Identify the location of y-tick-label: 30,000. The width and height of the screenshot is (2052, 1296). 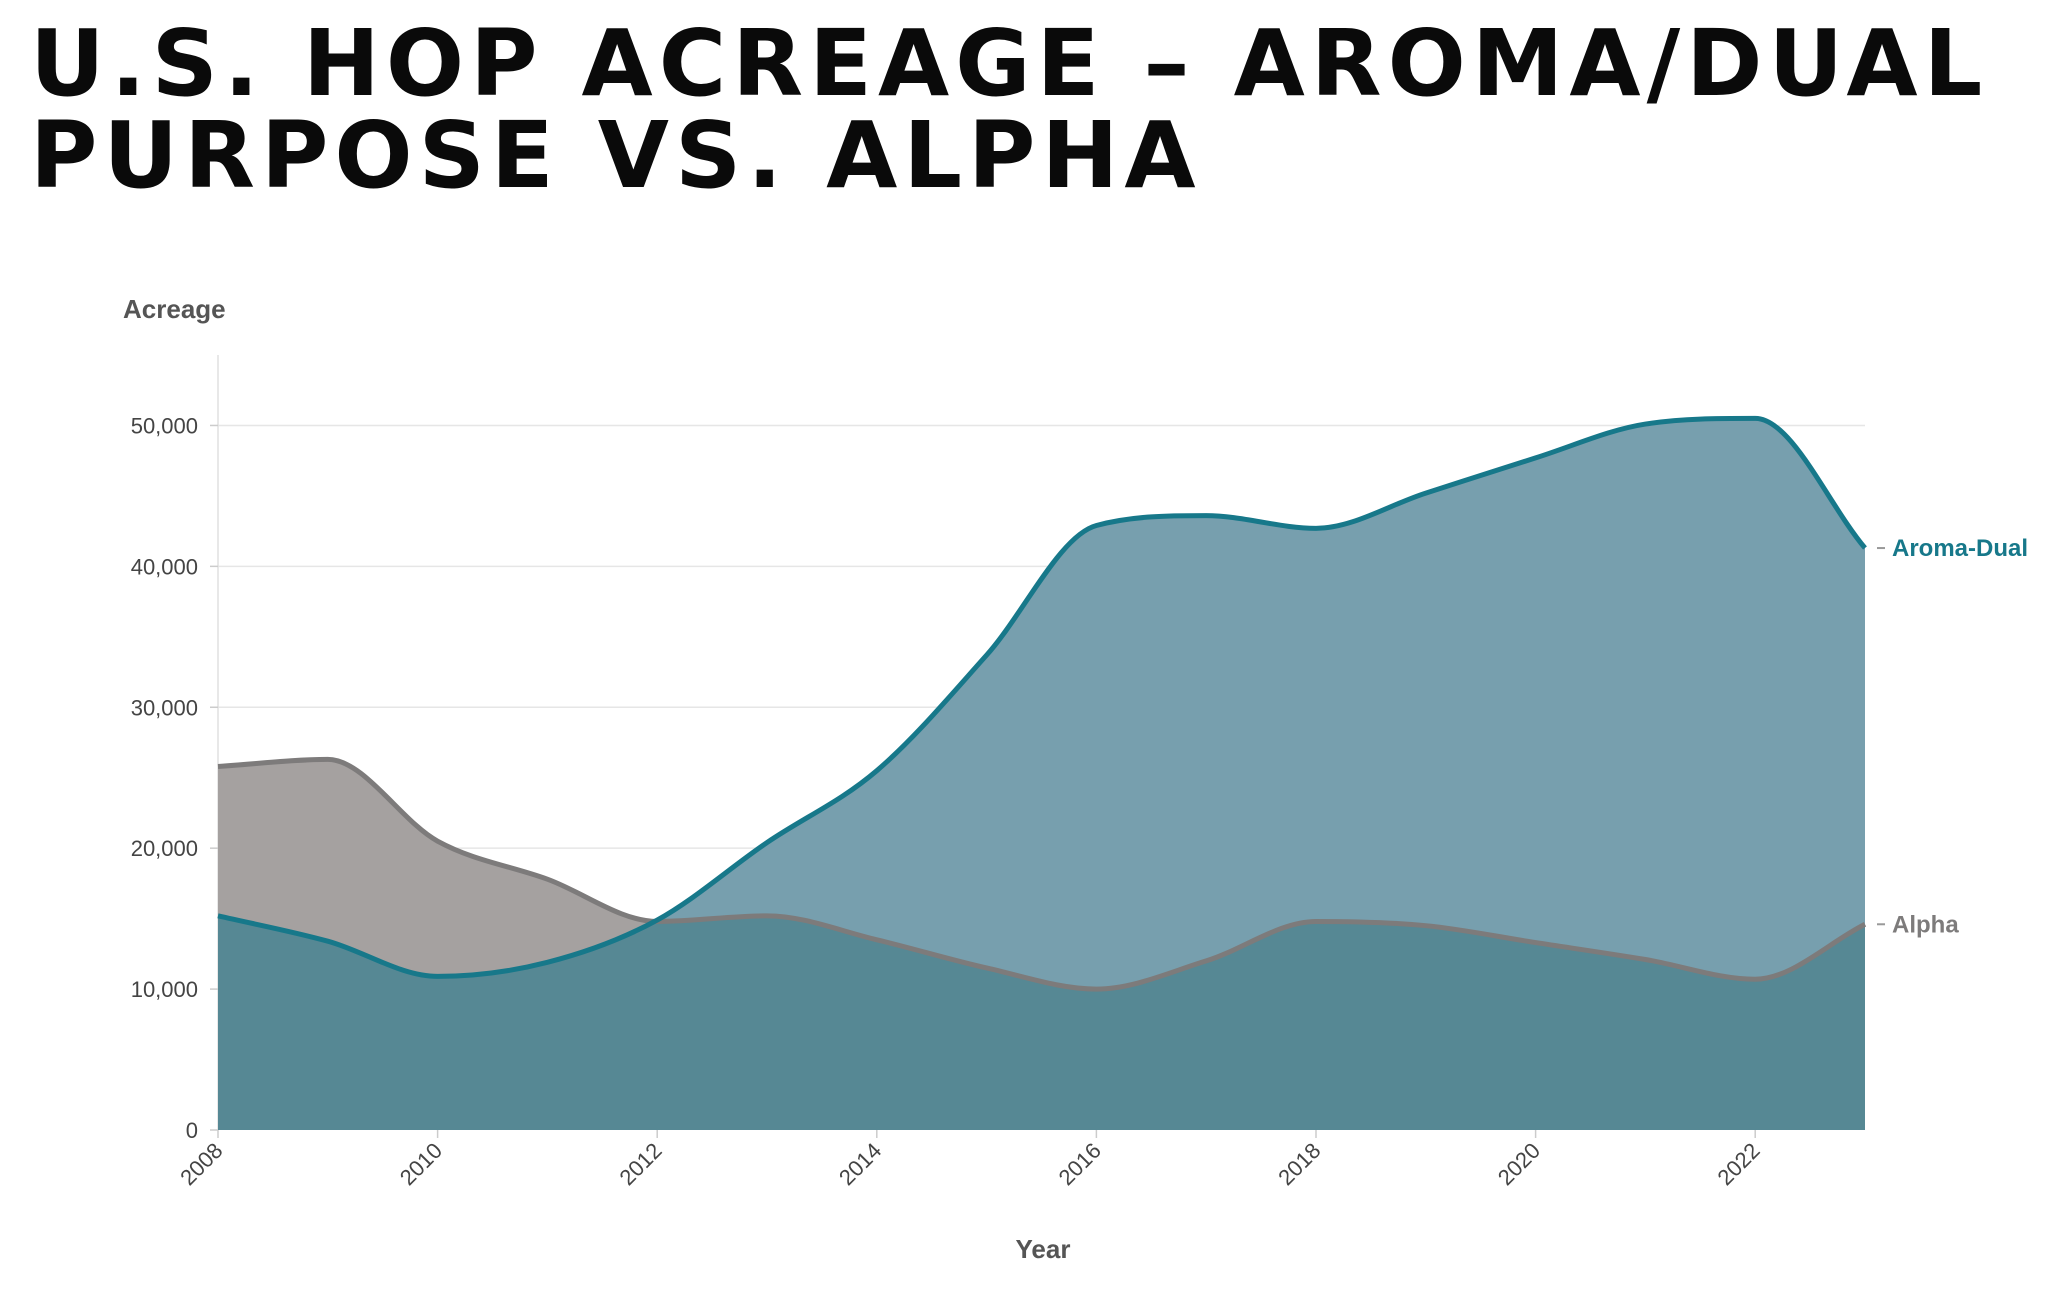
(164, 707).